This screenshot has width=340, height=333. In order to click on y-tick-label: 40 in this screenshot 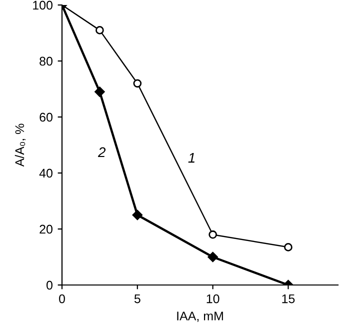, I will do `click(45, 173)`.